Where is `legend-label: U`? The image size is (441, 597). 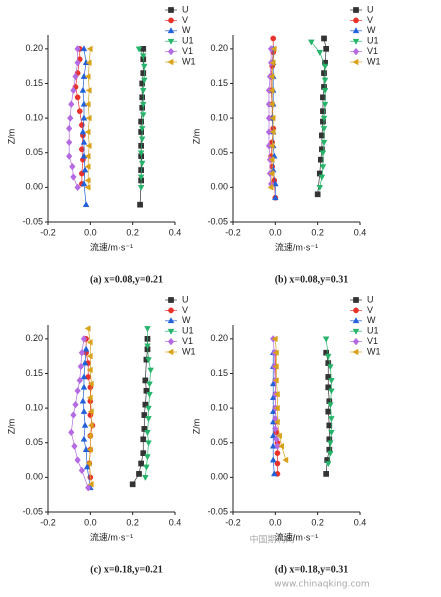
legend-label: U is located at coordinates (185, 9).